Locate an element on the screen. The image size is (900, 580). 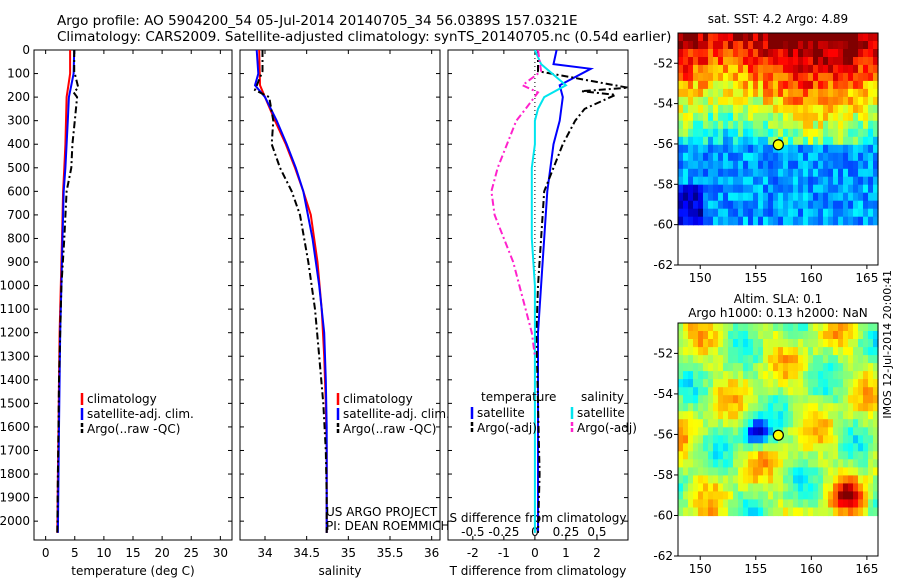
ytick-label: 1800 is located at coordinates (15, 474).